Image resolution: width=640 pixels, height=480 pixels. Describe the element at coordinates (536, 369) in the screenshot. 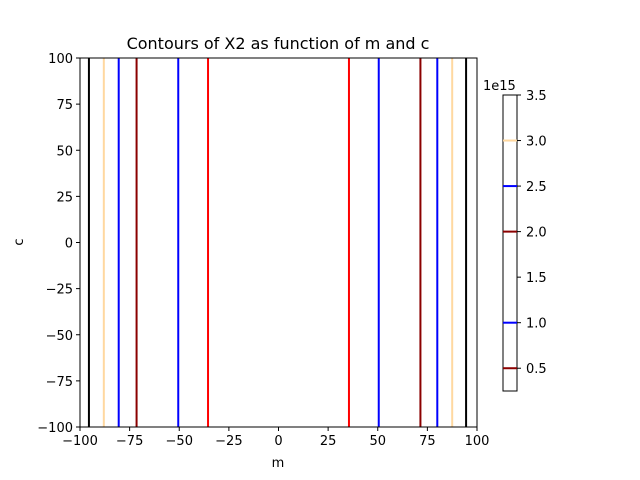

I see `colorbar-tick-label: 0.5` at that location.